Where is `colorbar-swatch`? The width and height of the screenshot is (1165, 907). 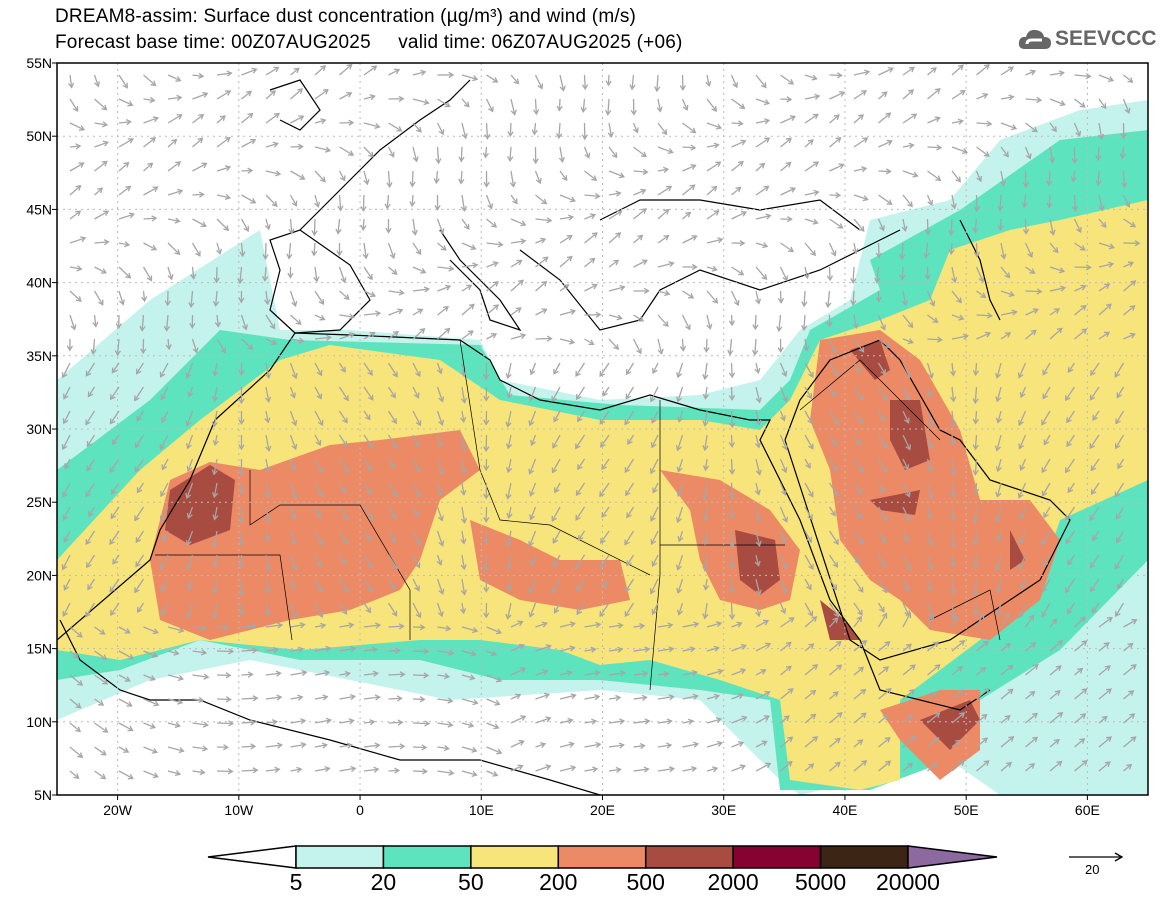
colorbar-swatch is located at coordinates (864, 857).